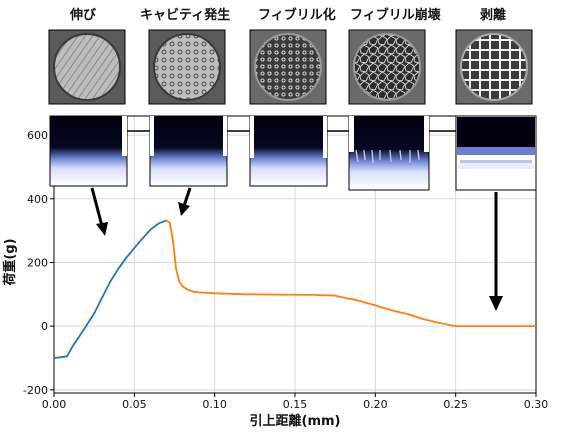 This screenshot has width=567, height=432. I want to click on stage-label-stretch: 伸び, so click(83, 15).